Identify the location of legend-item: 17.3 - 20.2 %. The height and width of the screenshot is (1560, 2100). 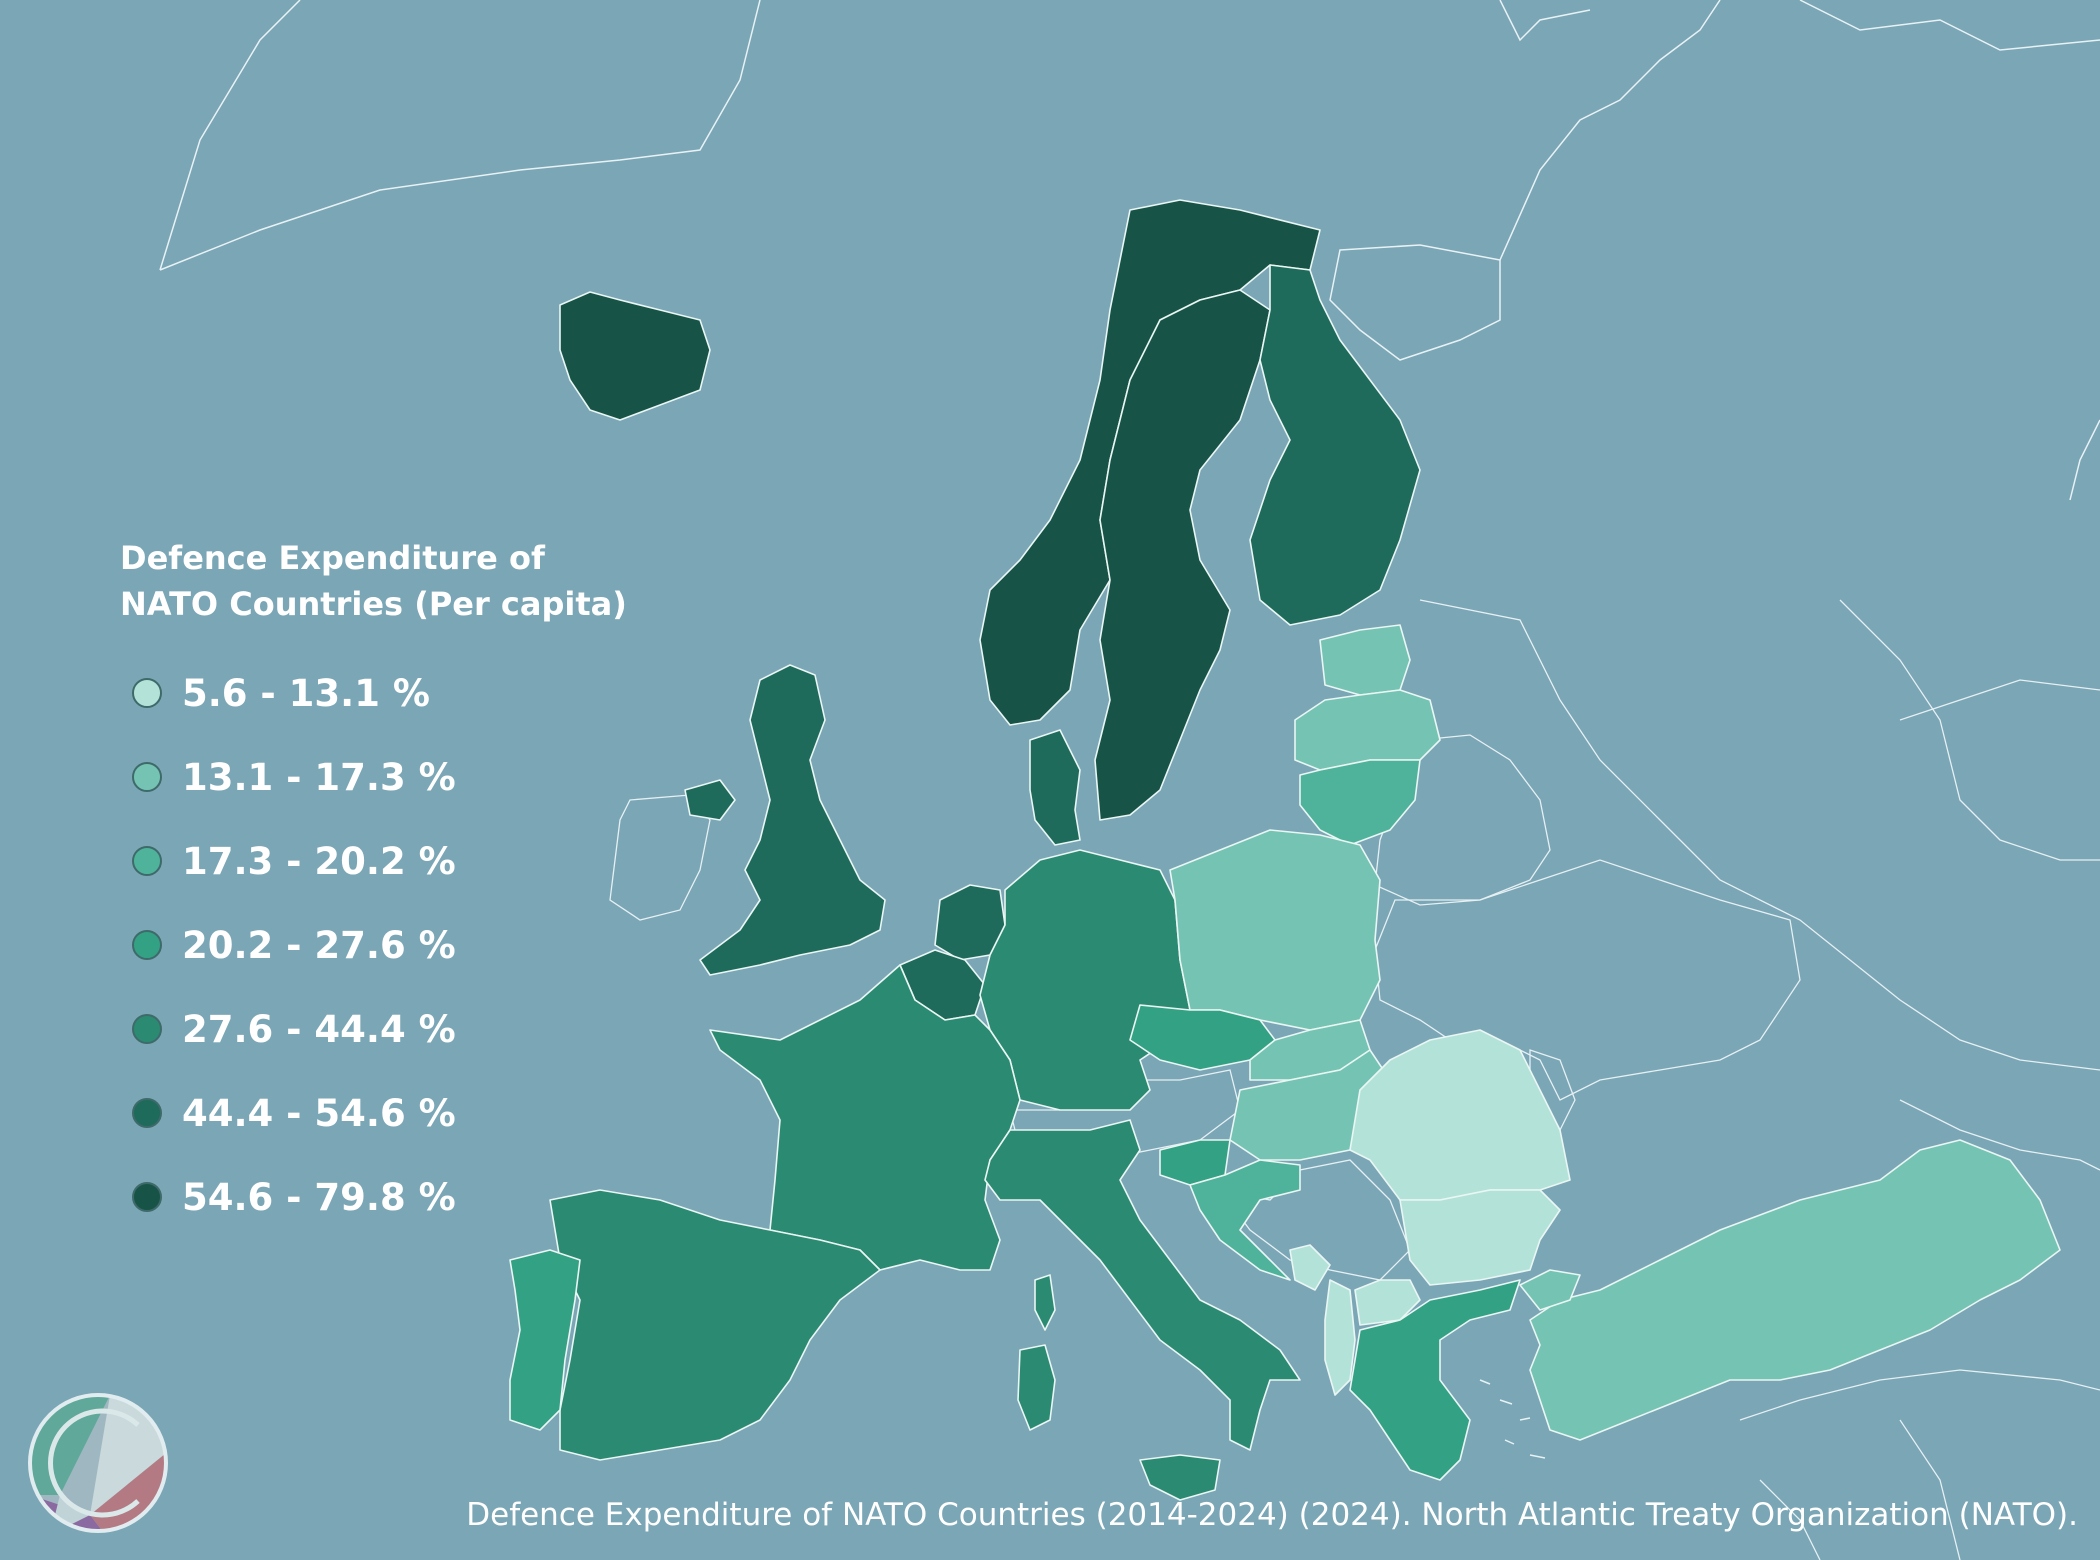
(373, 861).